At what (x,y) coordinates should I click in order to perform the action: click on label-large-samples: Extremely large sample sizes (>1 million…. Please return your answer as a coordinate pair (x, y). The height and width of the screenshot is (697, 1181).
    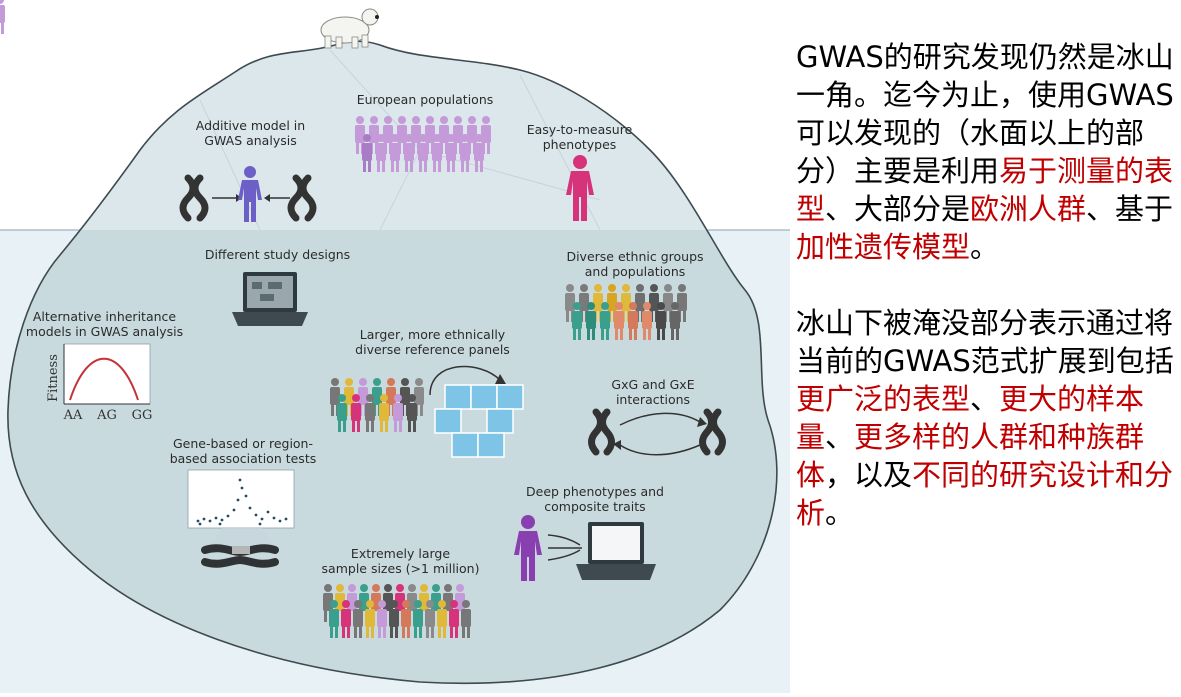
    Looking at the image, I should click on (400, 561).